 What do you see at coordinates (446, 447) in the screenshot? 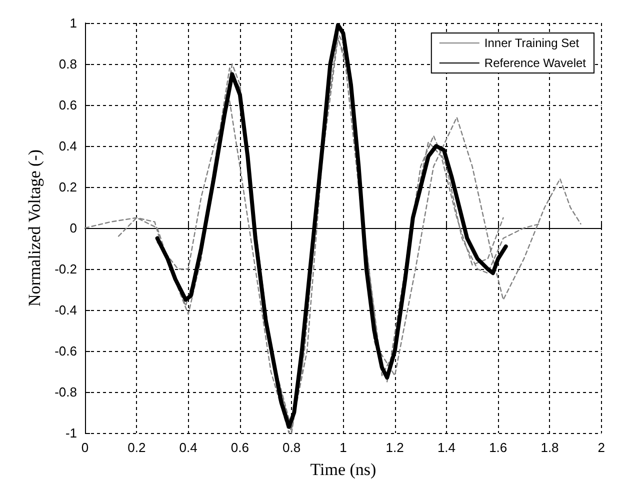
I see `x-tick-label: 1.4` at bounding box center [446, 447].